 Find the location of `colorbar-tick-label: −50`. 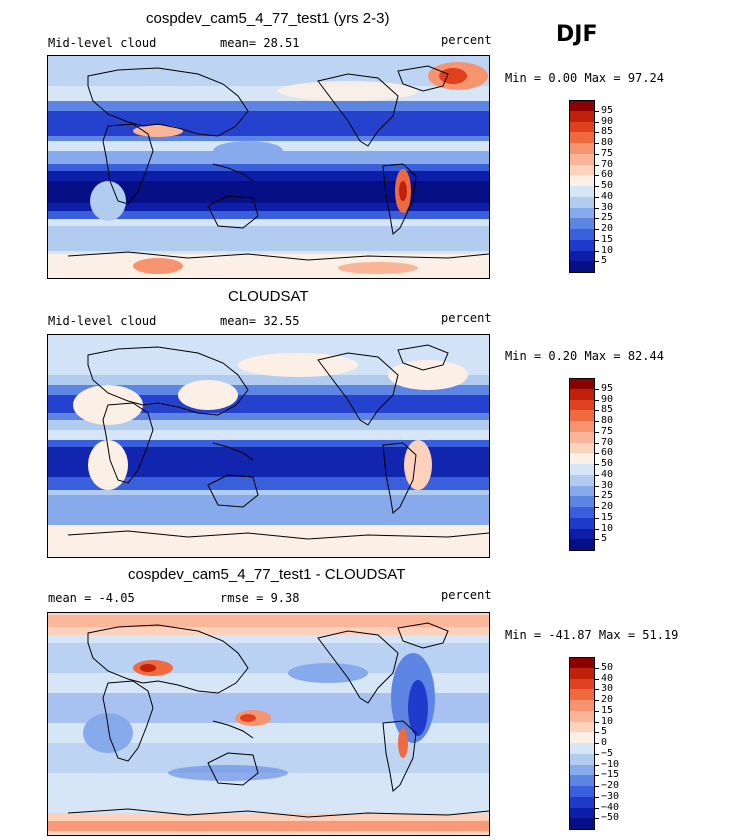

colorbar-tick-label: −50 is located at coordinates (610, 818).